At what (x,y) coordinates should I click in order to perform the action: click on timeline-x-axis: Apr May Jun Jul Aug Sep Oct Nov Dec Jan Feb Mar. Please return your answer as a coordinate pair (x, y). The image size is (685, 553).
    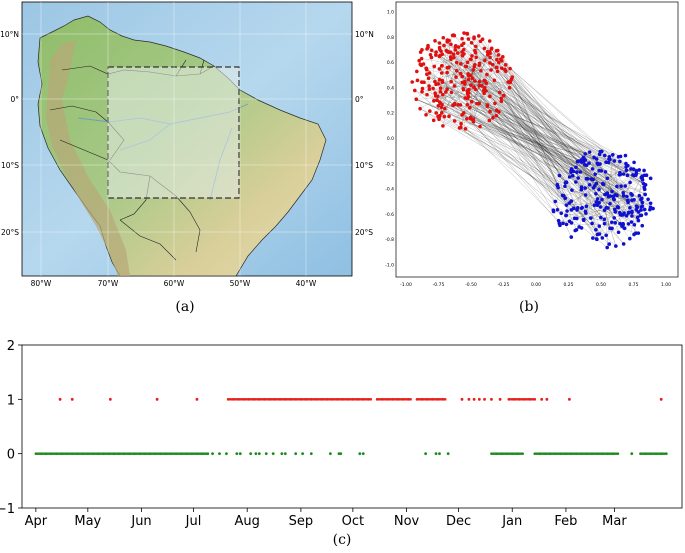
    Looking at the image, I should click on (326, 518).